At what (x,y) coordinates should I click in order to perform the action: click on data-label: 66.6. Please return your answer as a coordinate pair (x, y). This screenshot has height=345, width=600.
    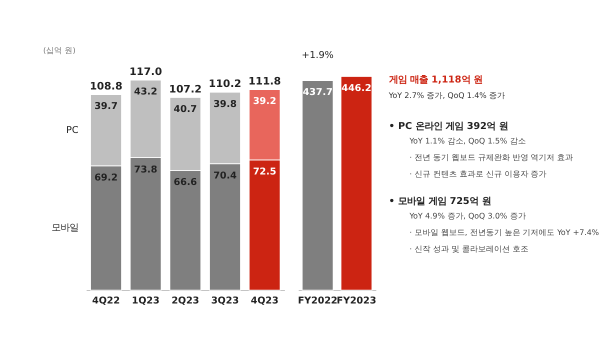
    Looking at the image, I should click on (186, 182).